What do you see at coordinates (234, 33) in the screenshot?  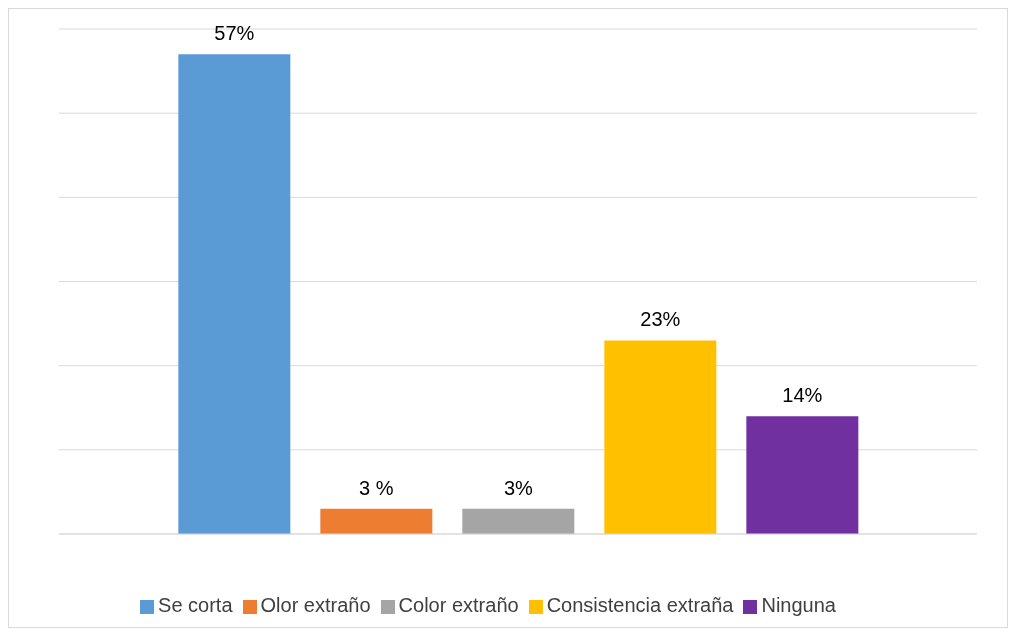 I see `data-label: 57%` at bounding box center [234, 33].